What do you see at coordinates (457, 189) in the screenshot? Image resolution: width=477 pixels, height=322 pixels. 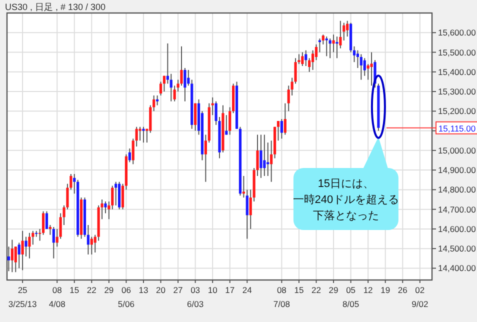 I see `y-tick-label: 14,800.00` at bounding box center [457, 189].